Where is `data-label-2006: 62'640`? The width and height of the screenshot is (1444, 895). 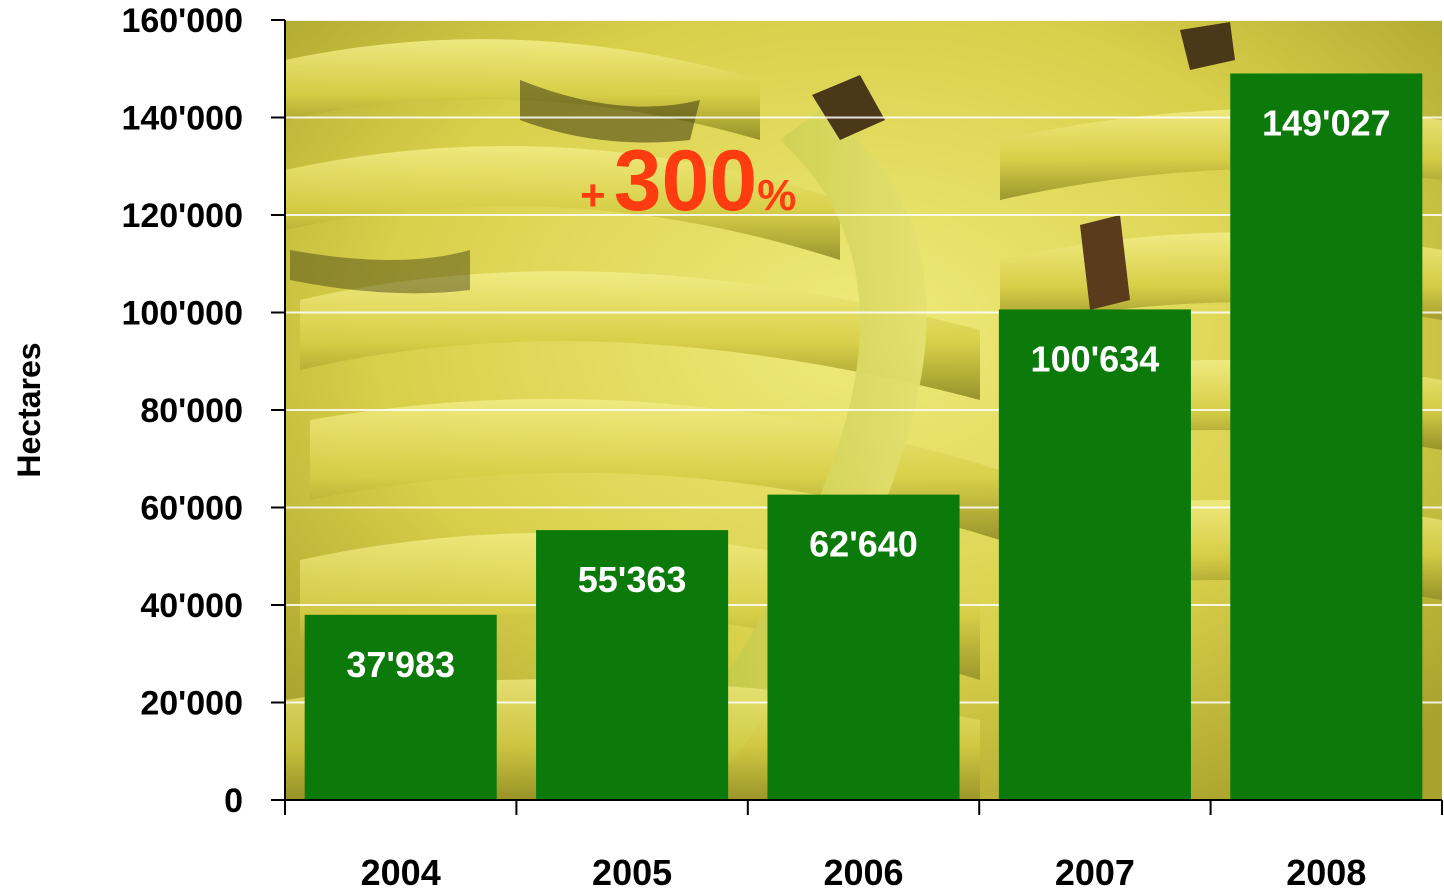
data-label-2006: 62'640 is located at coordinates (863, 544).